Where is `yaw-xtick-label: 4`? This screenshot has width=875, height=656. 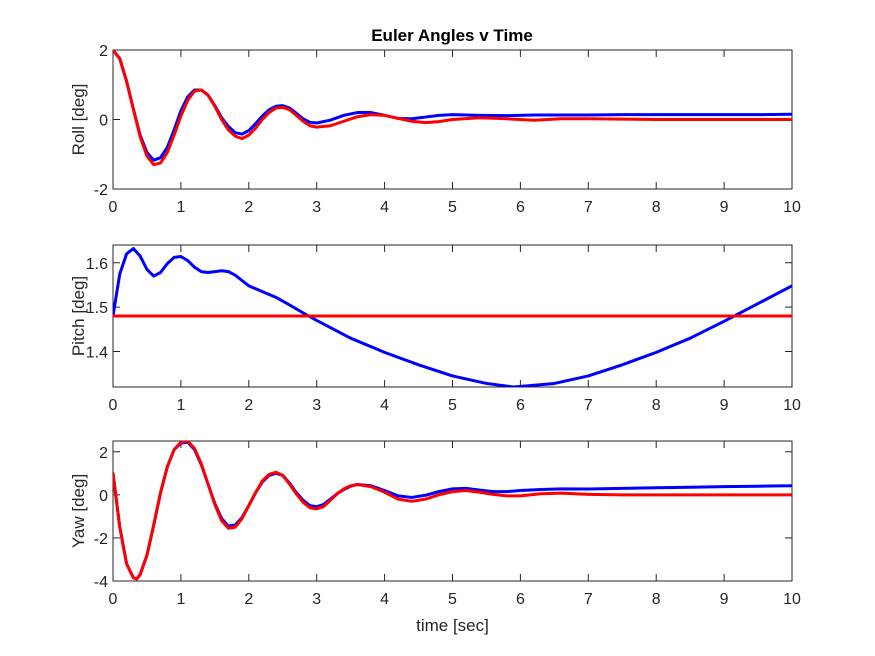
yaw-xtick-label: 4 is located at coordinates (384, 599).